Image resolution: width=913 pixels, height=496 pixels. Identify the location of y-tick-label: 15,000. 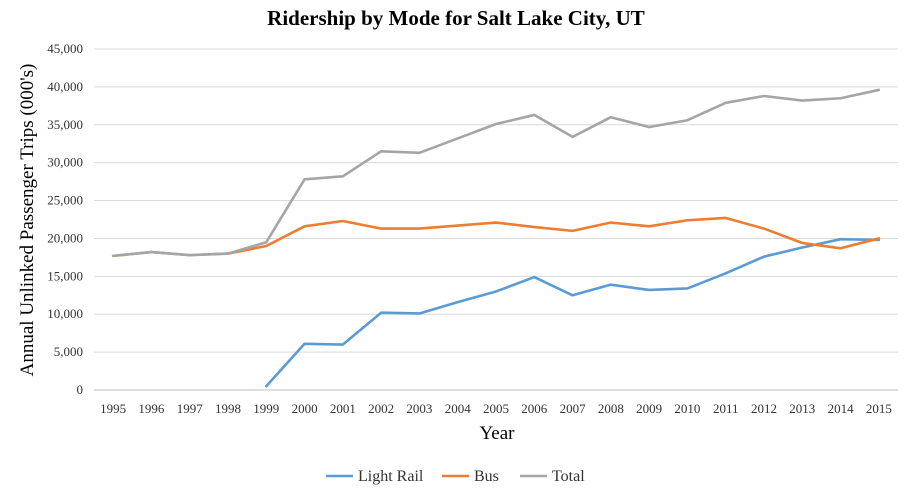
(65, 275).